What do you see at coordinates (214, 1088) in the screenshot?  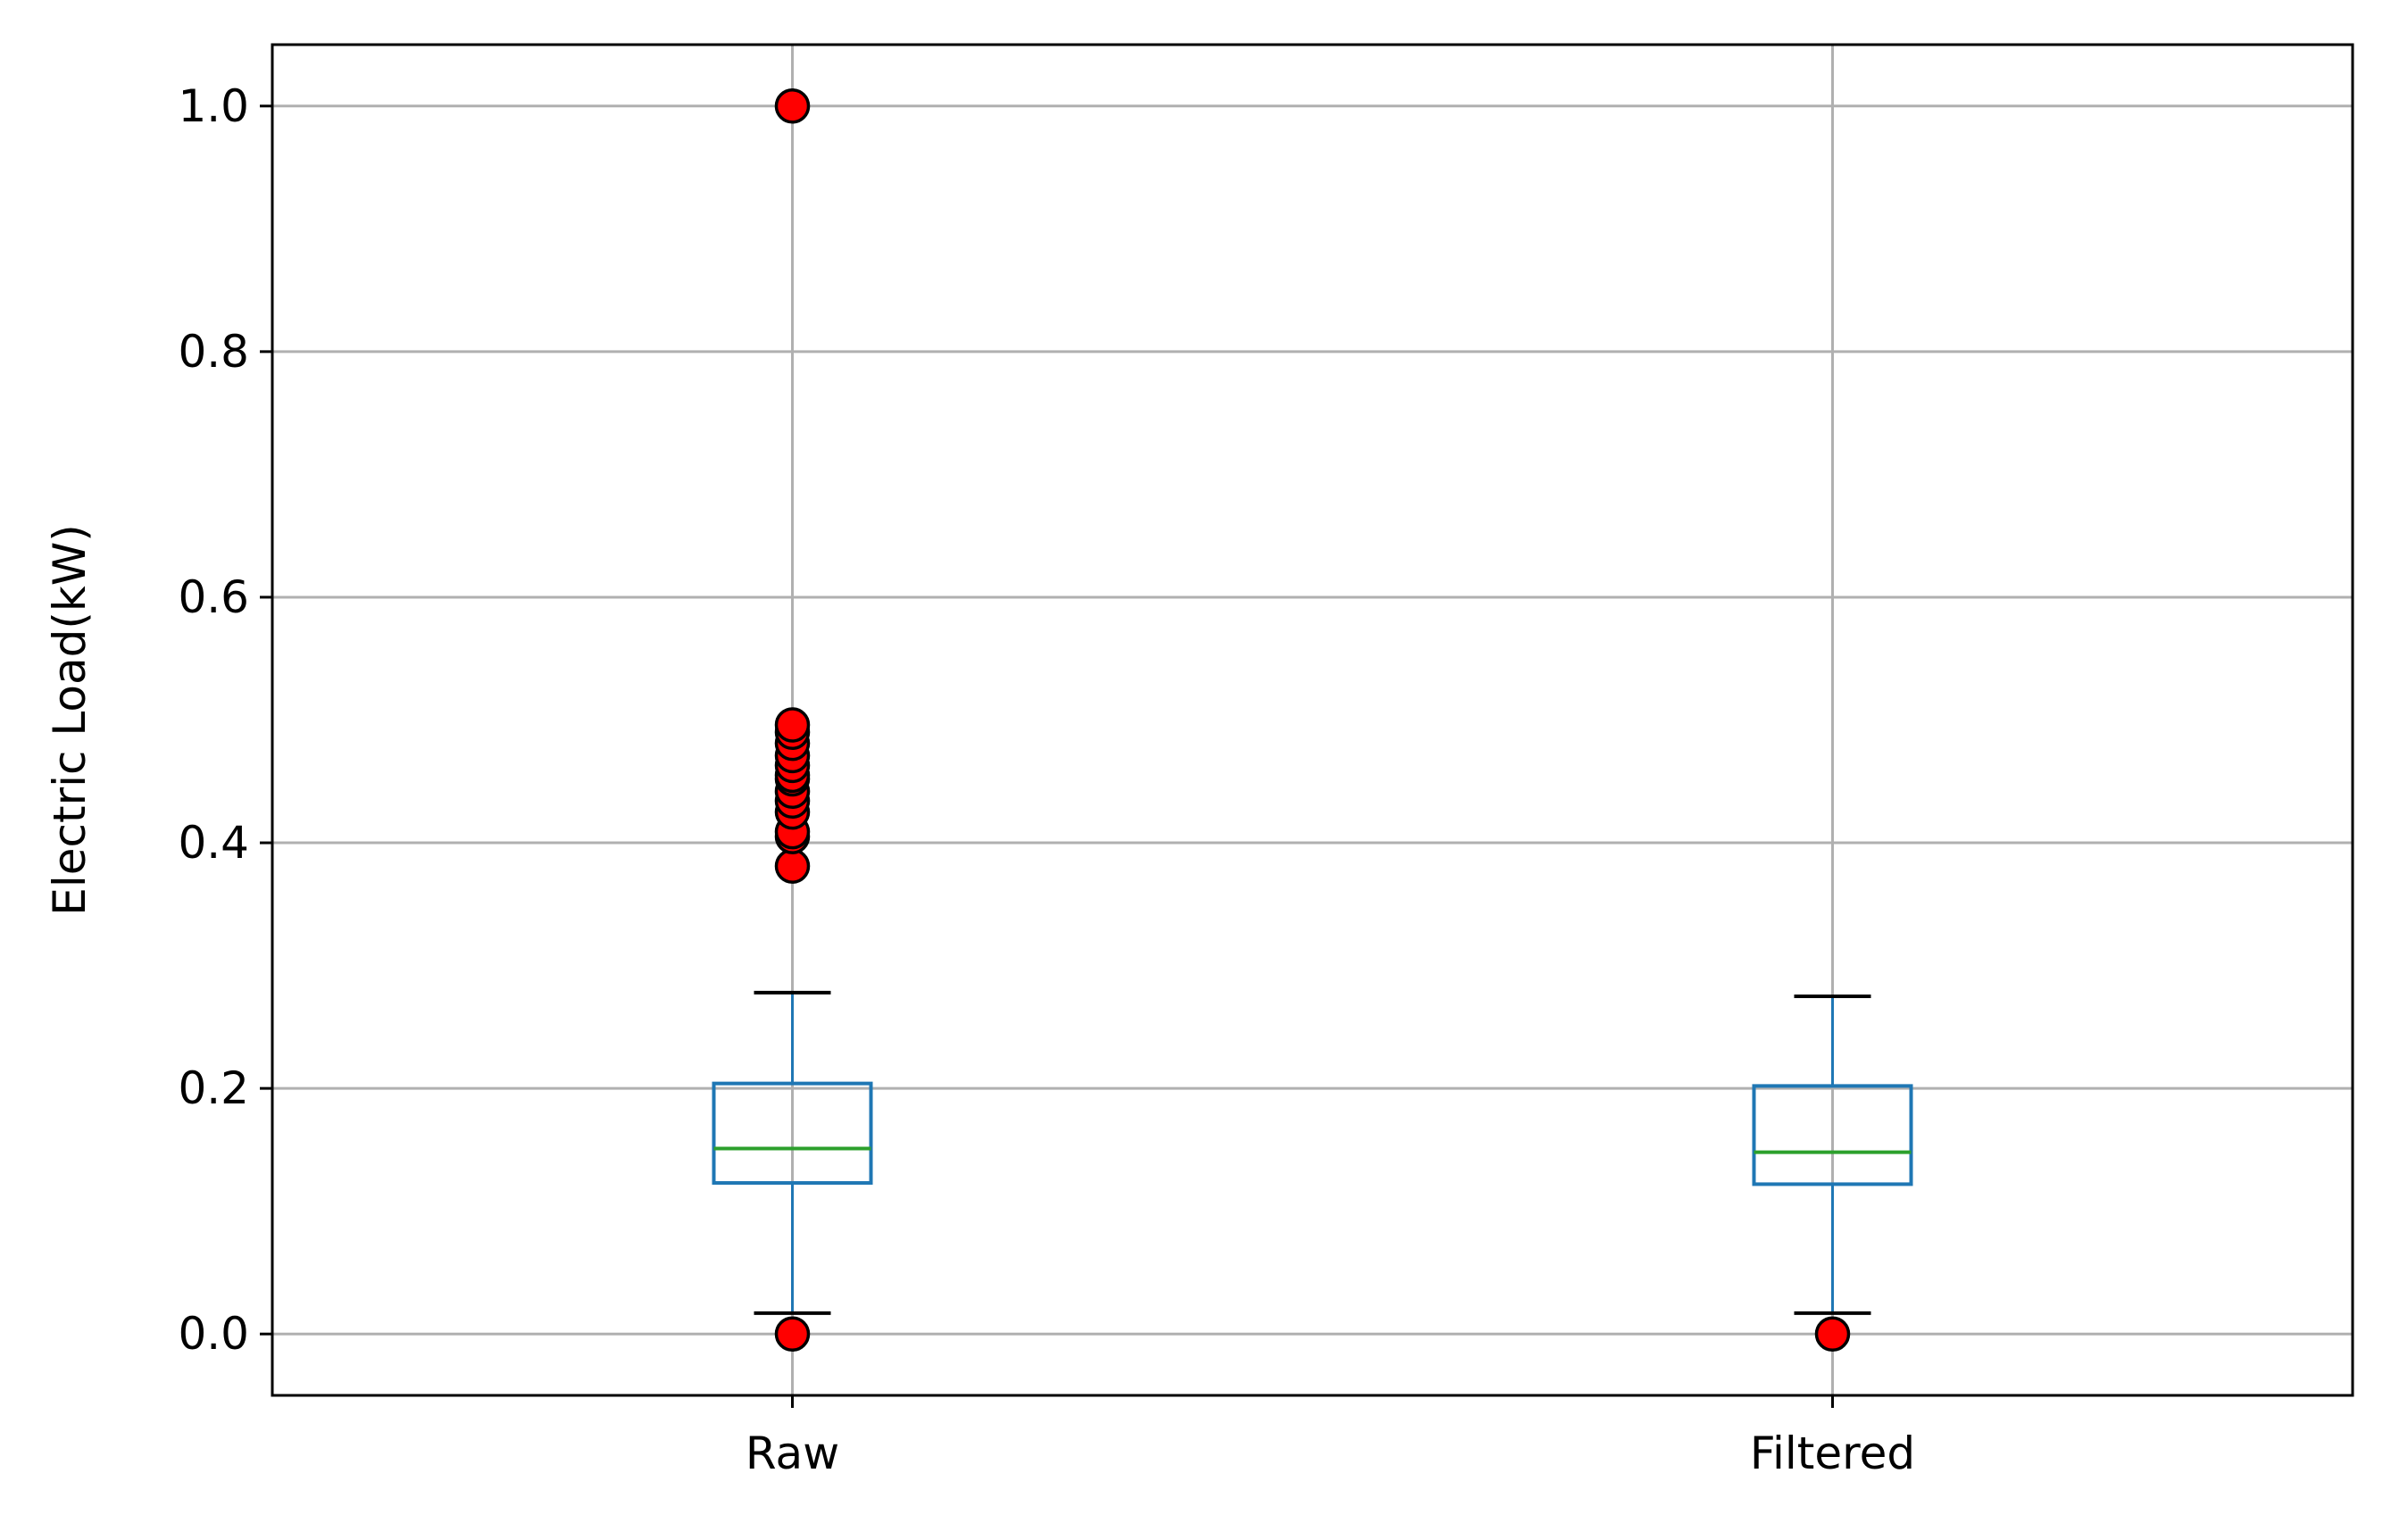 I see `y-tick-label: 0.2` at bounding box center [214, 1088].